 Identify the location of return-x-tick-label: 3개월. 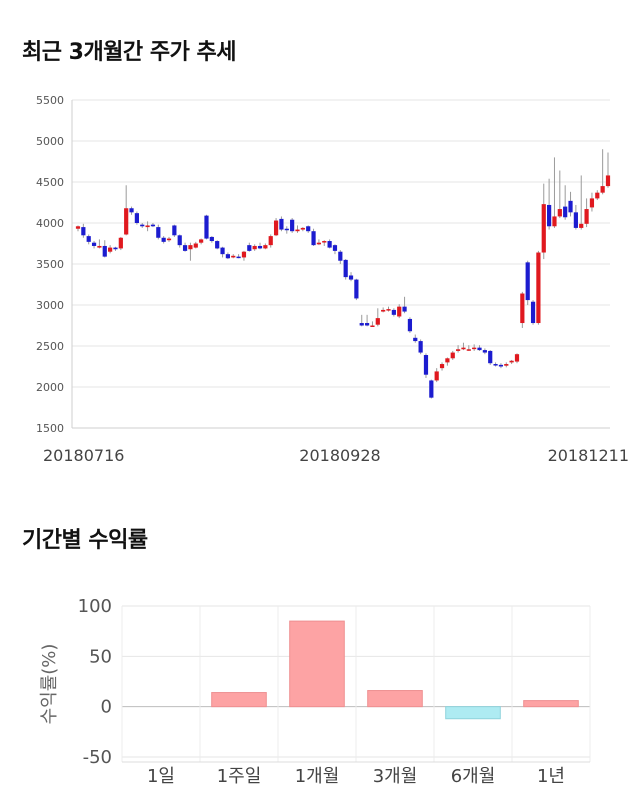
(395, 776).